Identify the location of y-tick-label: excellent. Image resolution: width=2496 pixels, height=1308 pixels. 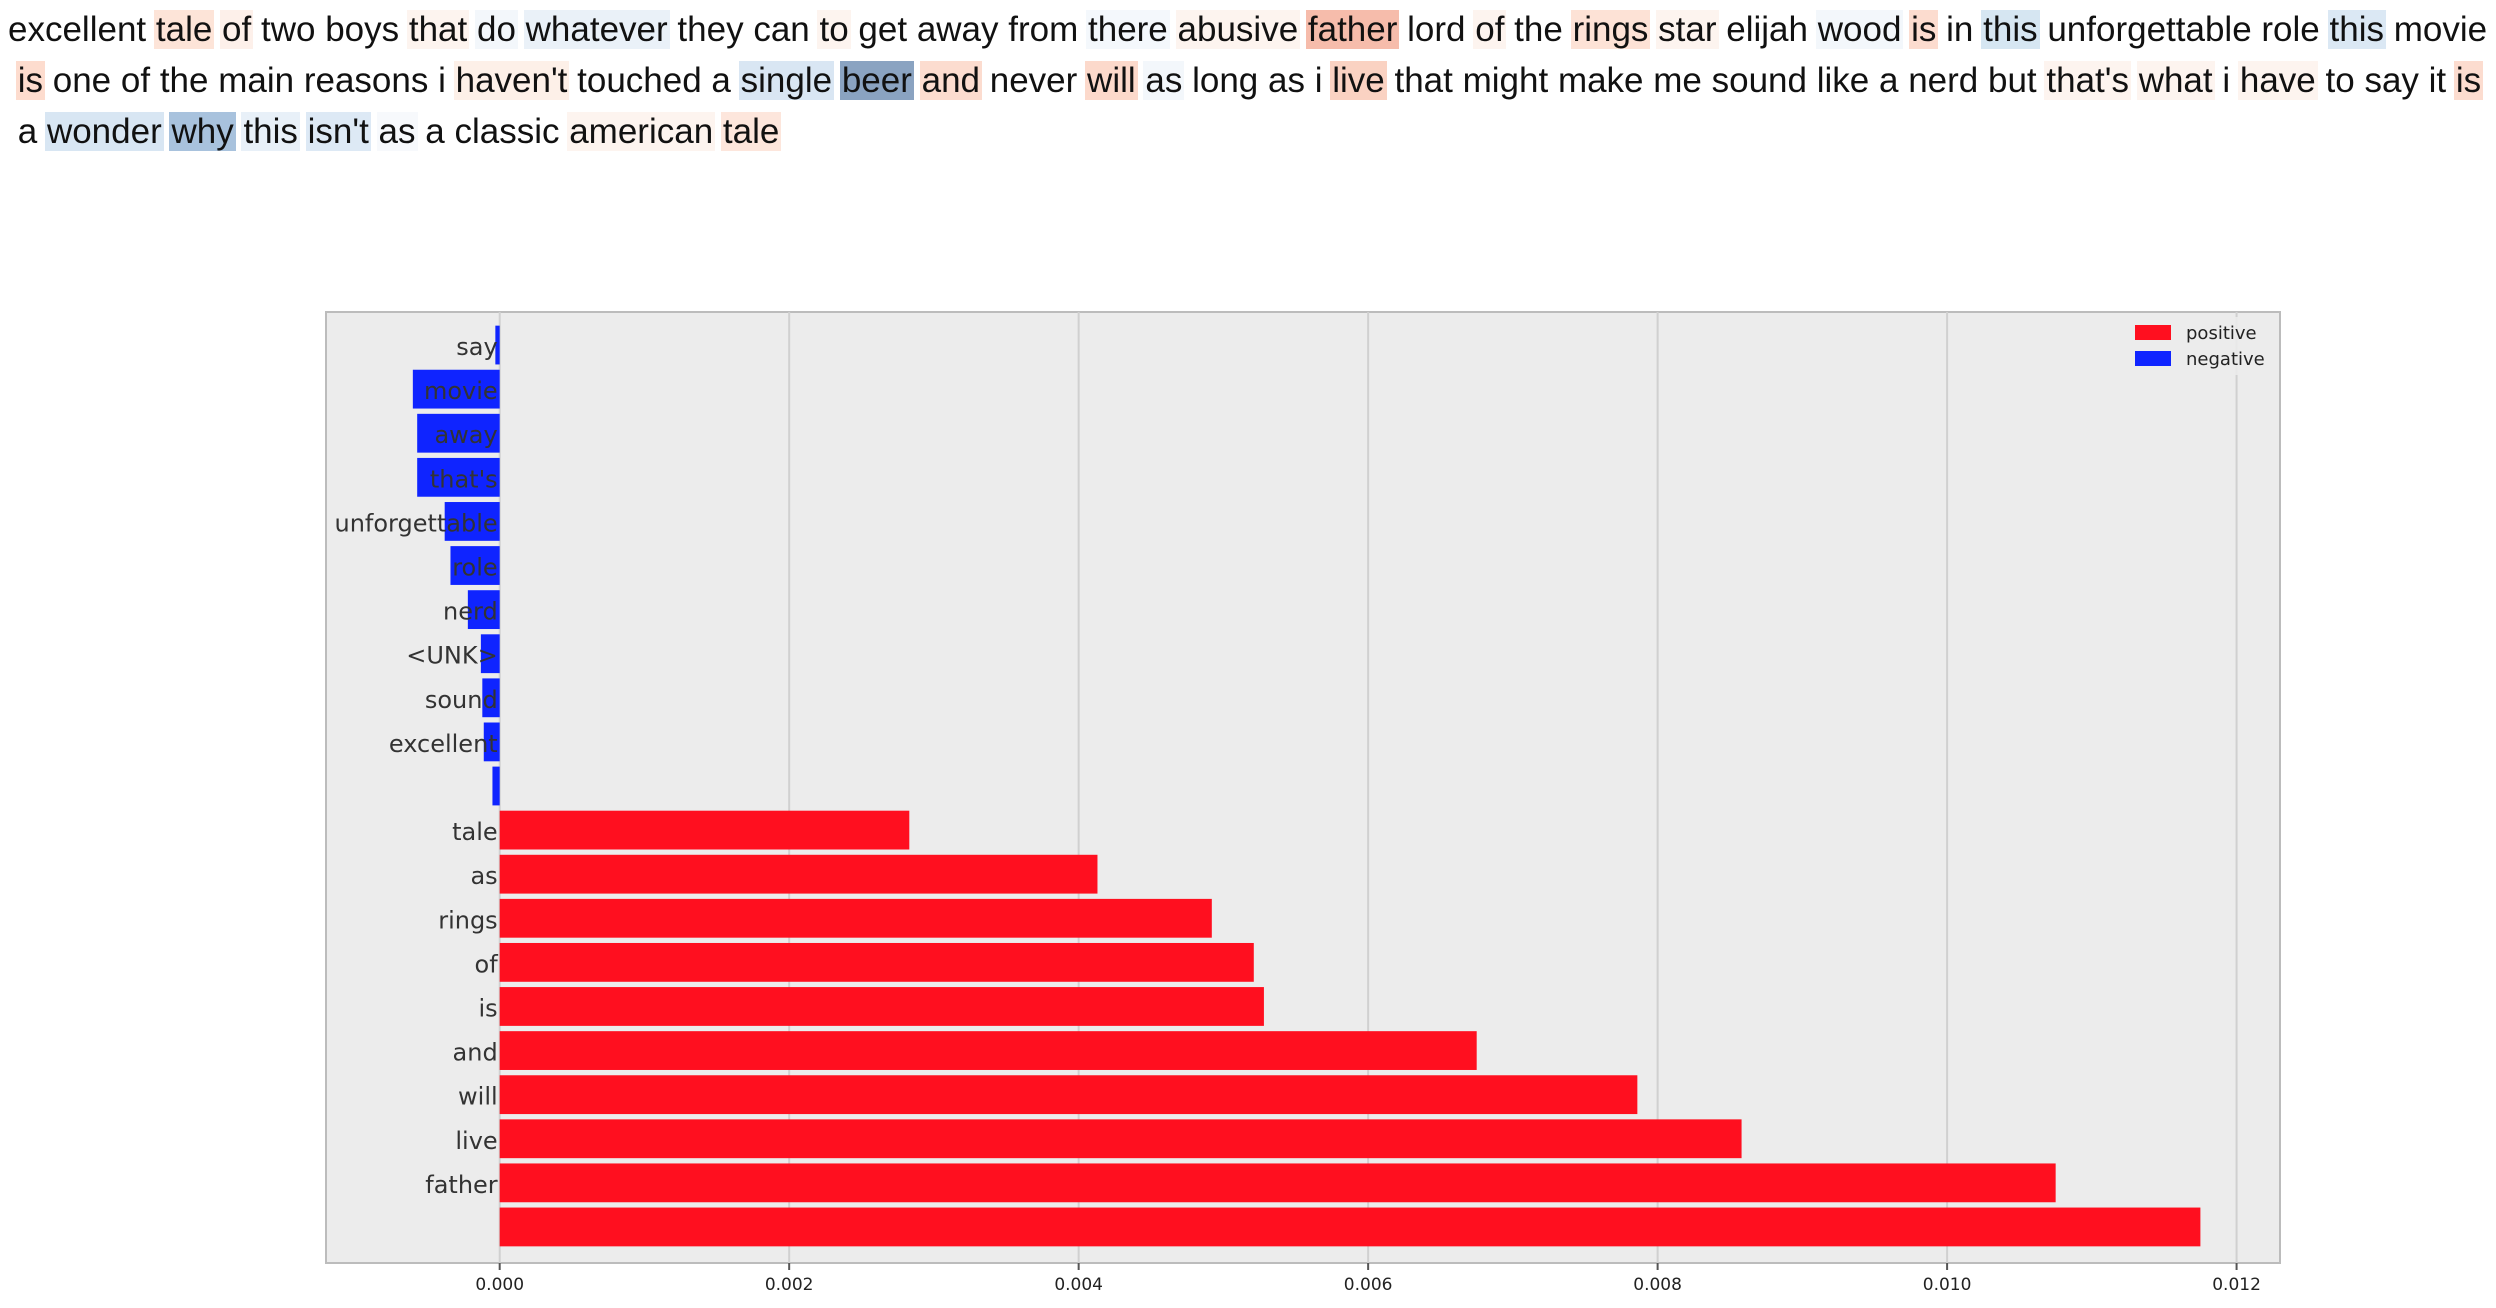
(443, 744).